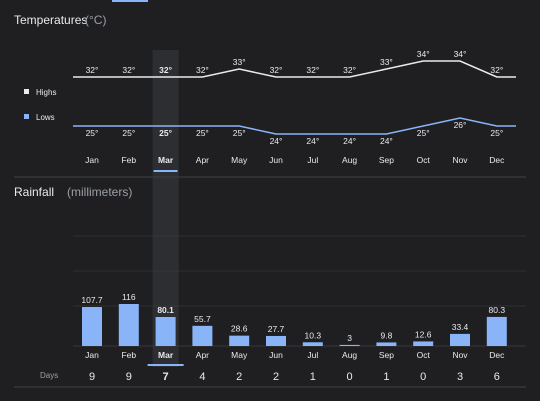 This screenshot has height=401, width=540. Describe the element at coordinates (92, 160) in the screenshot. I see `temp-month-label-jan: Jan` at that location.